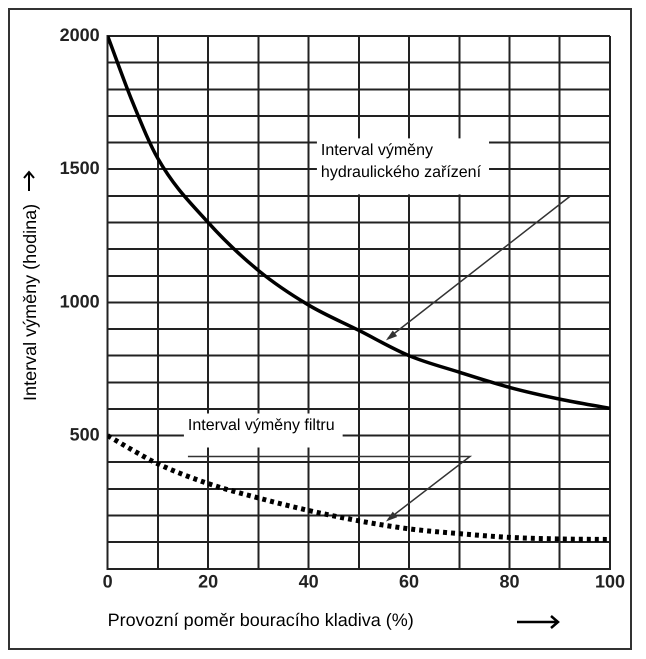 The width and height of the screenshot is (646, 659). What do you see at coordinates (610, 582) in the screenshot?
I see `x-tick-label: 100` at bounding box center [610, 582].